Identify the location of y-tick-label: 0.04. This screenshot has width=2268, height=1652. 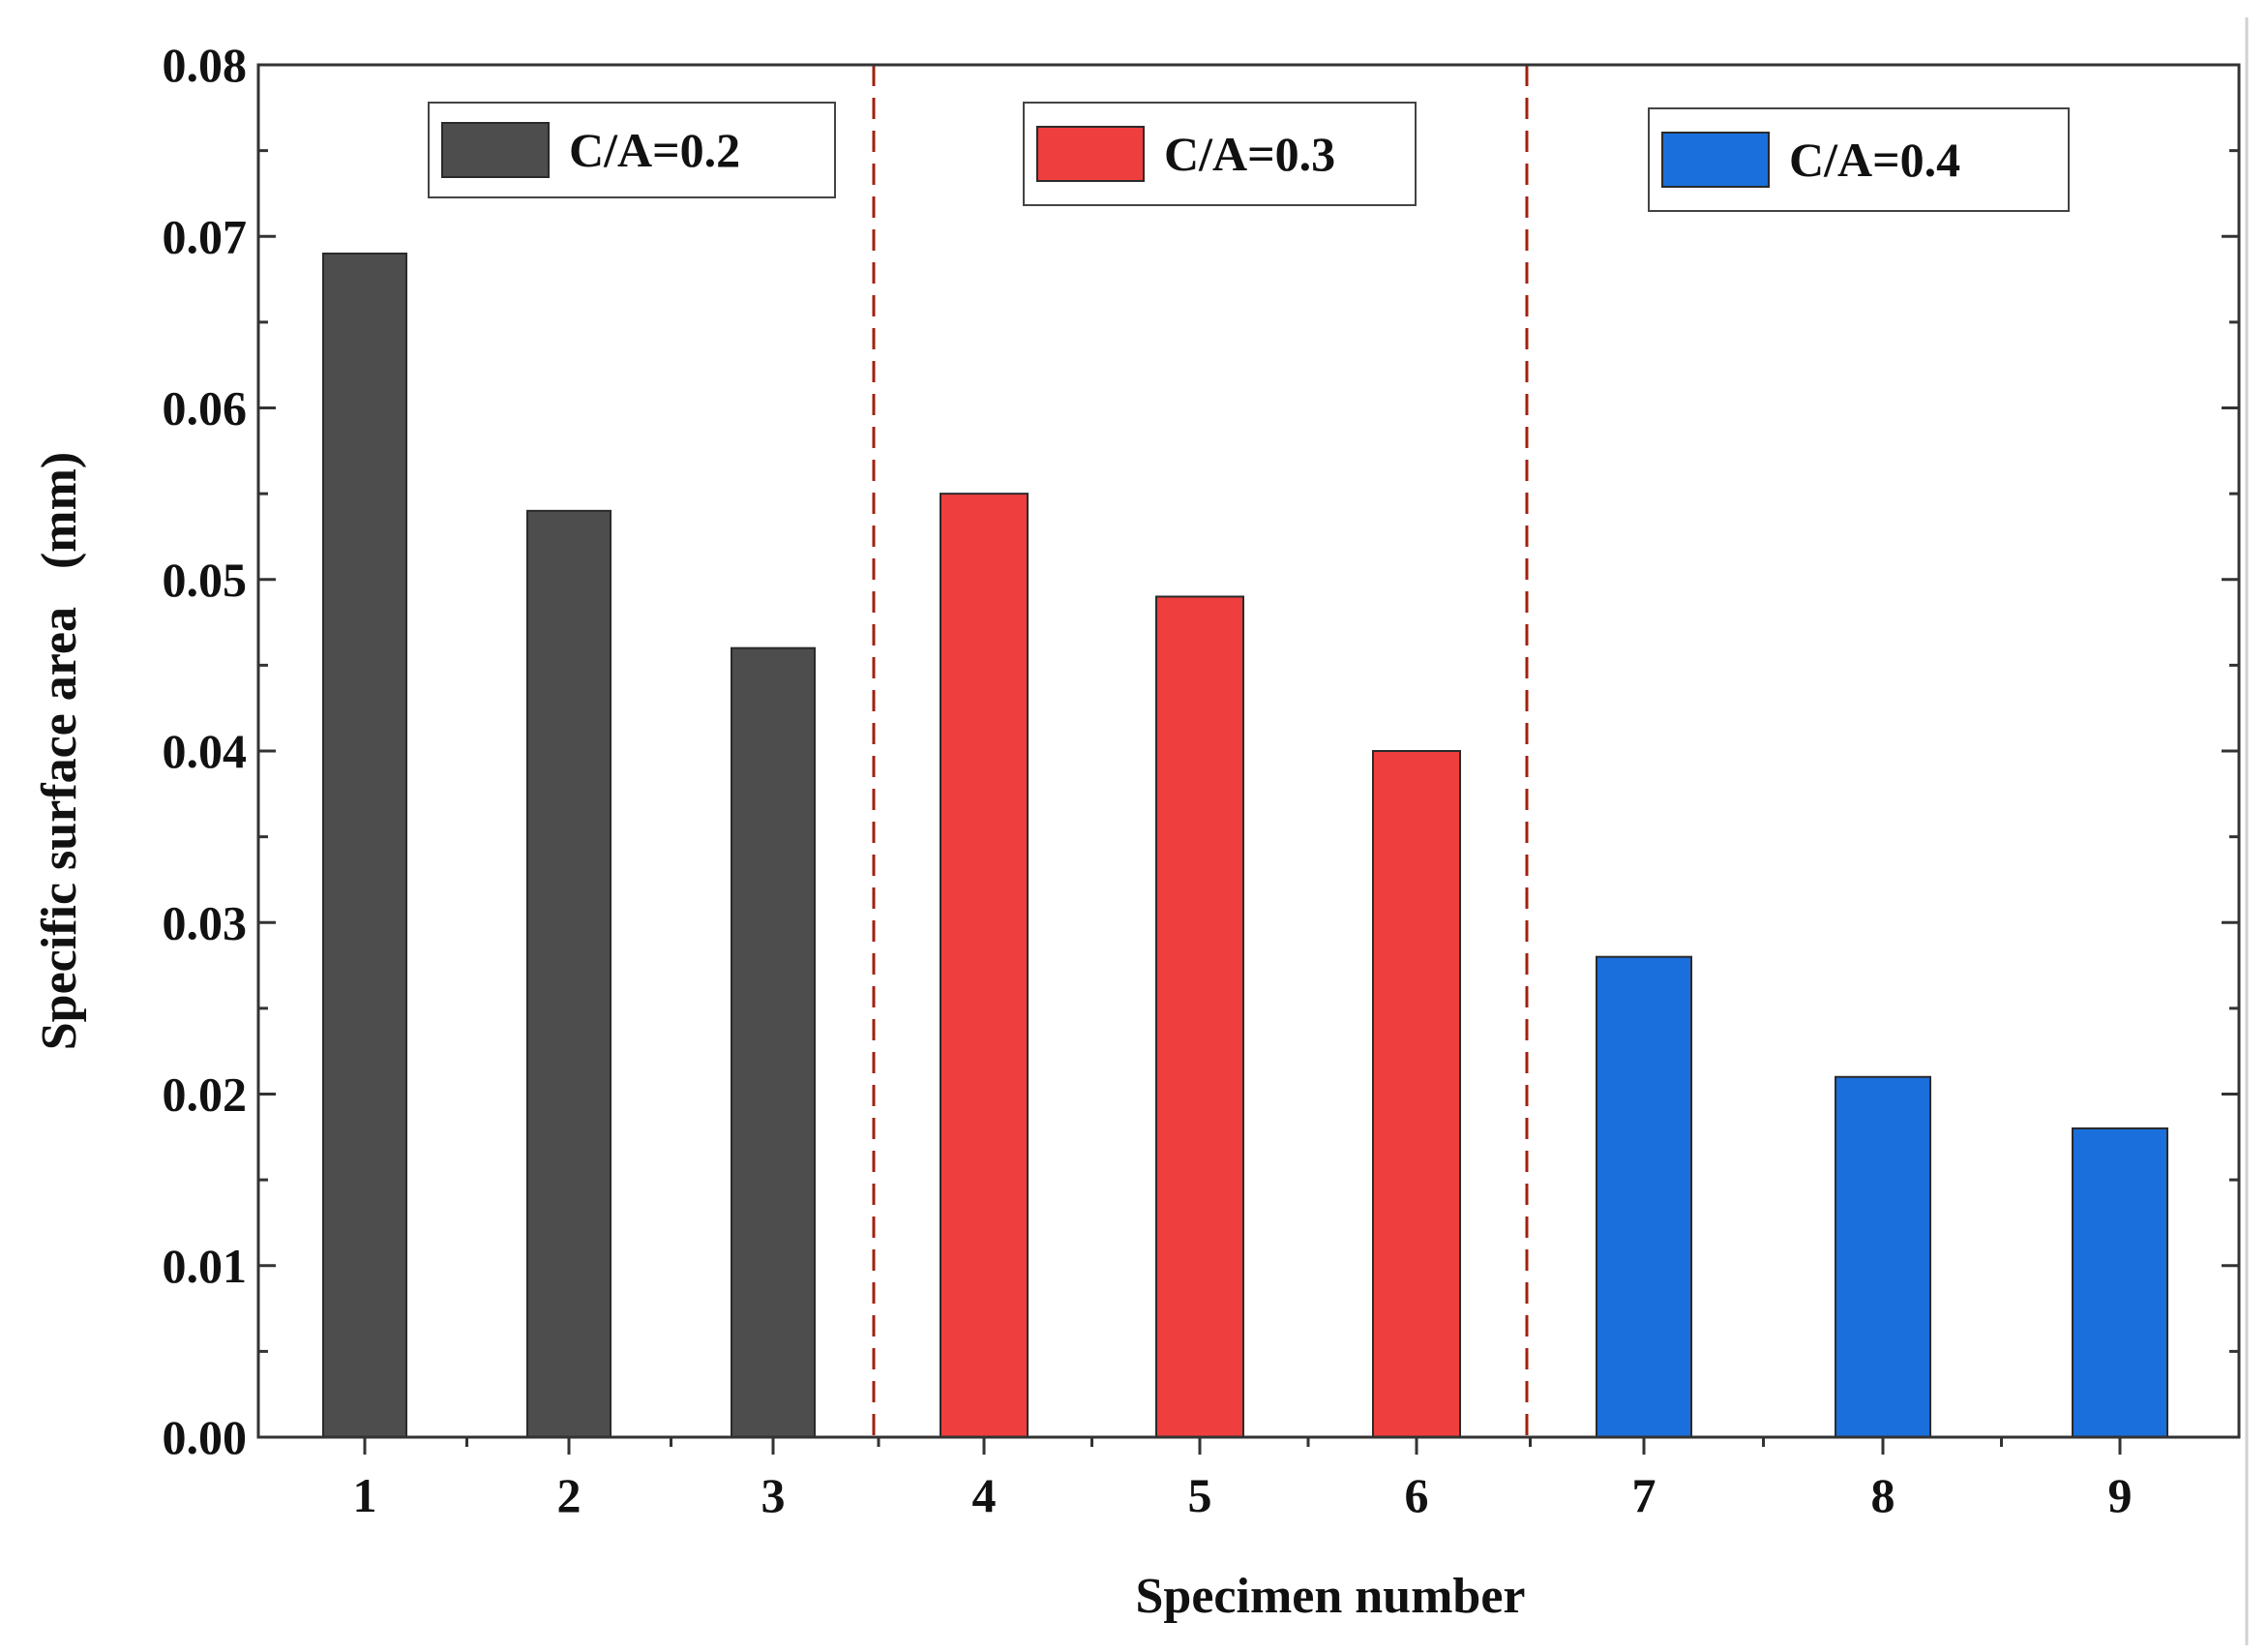
(205, 751).